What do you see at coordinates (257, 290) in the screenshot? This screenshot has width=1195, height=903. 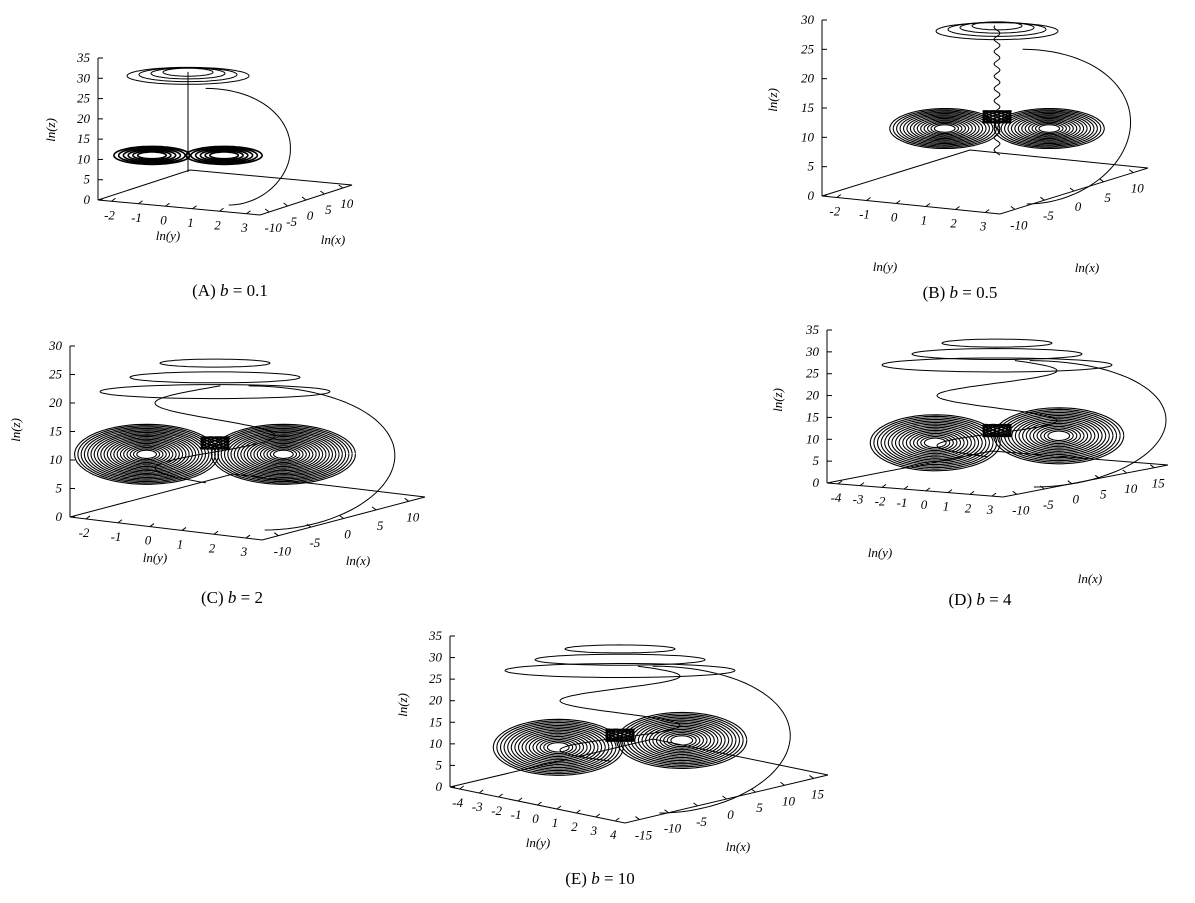 I see `caption-value: 0.1` at bounding box center [257, 290].